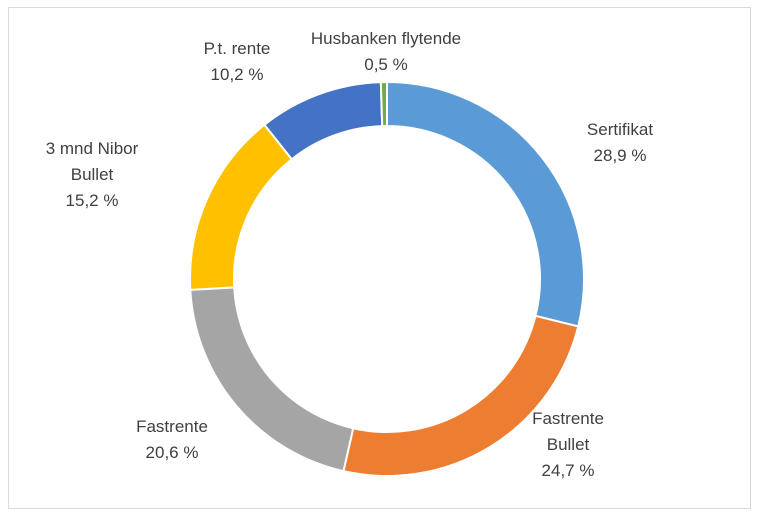 Image resolution: width=759 pixels, height=518 pixels. Describe the element at coordinates (237, 62) in the screenshot. I see `data-label: P.t. rente 10,2 %` at that location.